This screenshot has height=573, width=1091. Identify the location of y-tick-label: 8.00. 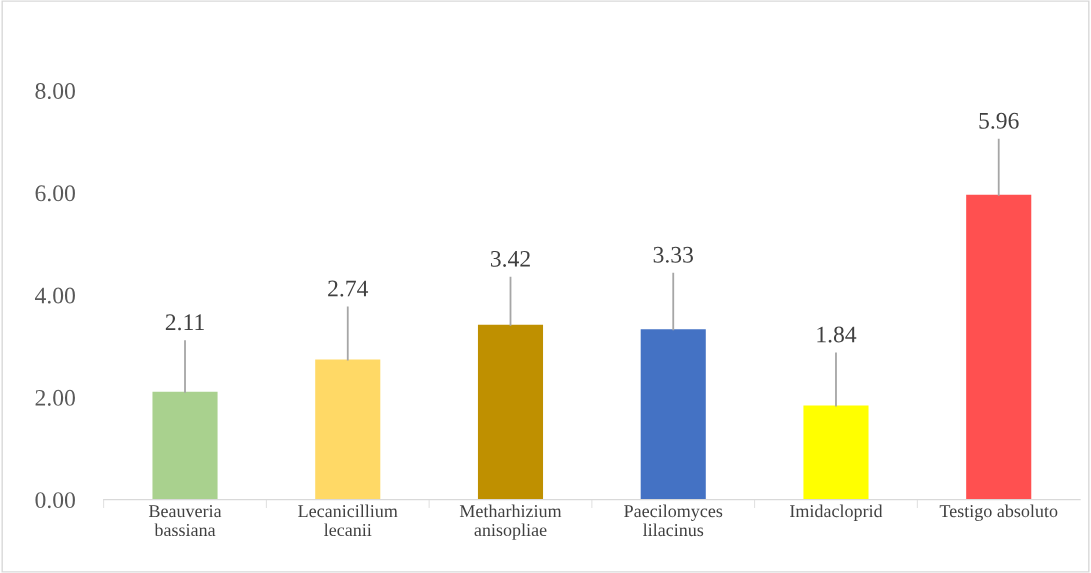
(55, 91).